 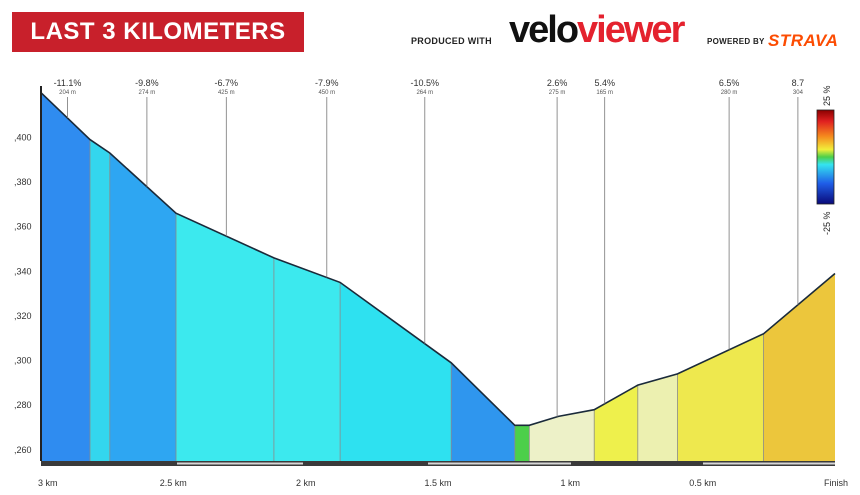 What do you see at coordinates (571, 483) in the screenshot?
I see `x-tick-label: 1 km` at bounding box center [571, 483].